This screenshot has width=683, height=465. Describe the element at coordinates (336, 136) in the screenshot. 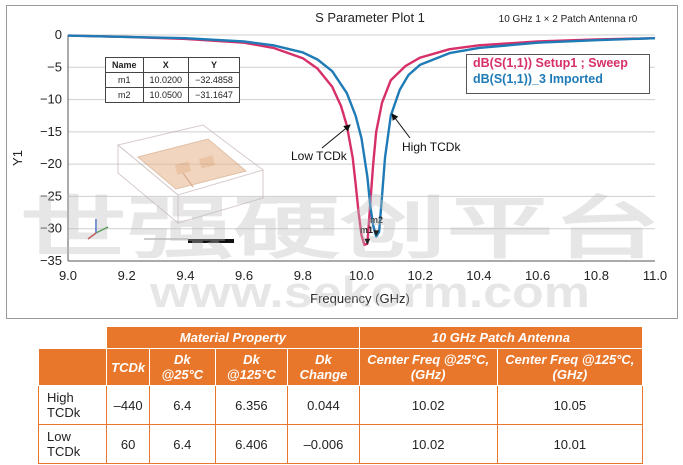

I see `low-tcdk-arrow` at that location.